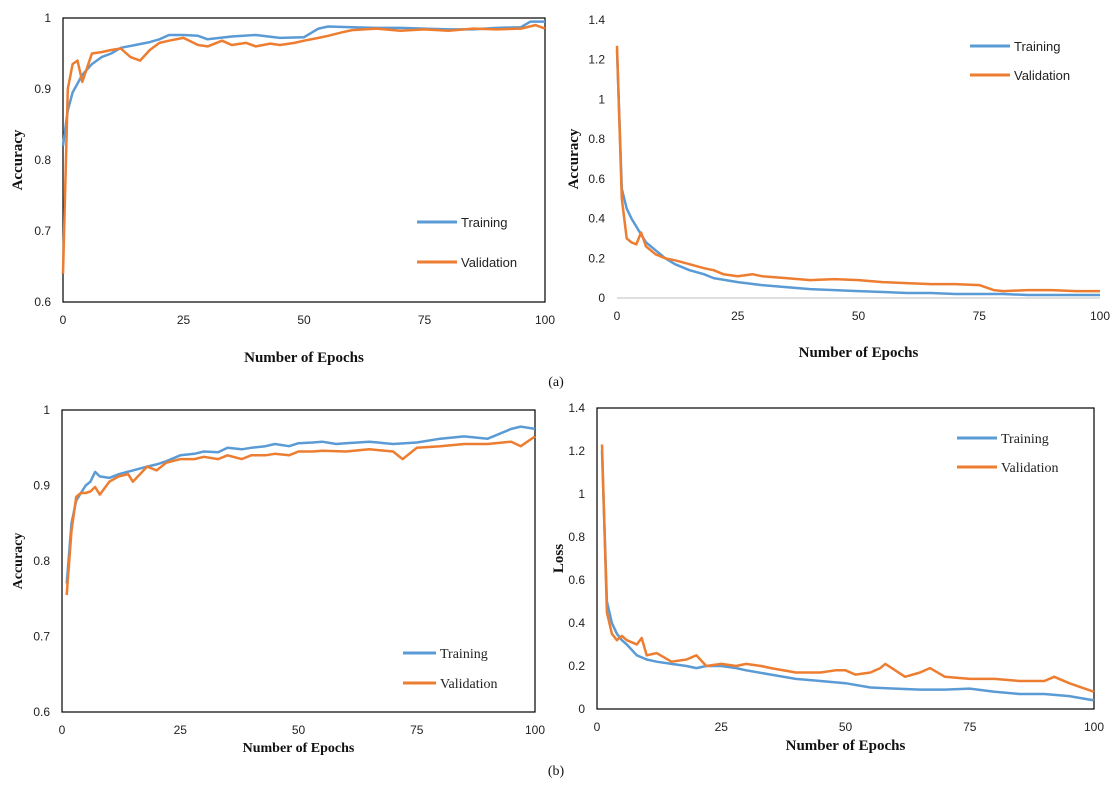 The width and height of the screenshot is (1113, 788). What do you see at coordinates (559, 558) in the screenshot?
I see `y-axis-label: Loss` at bounding box center [559, 558].